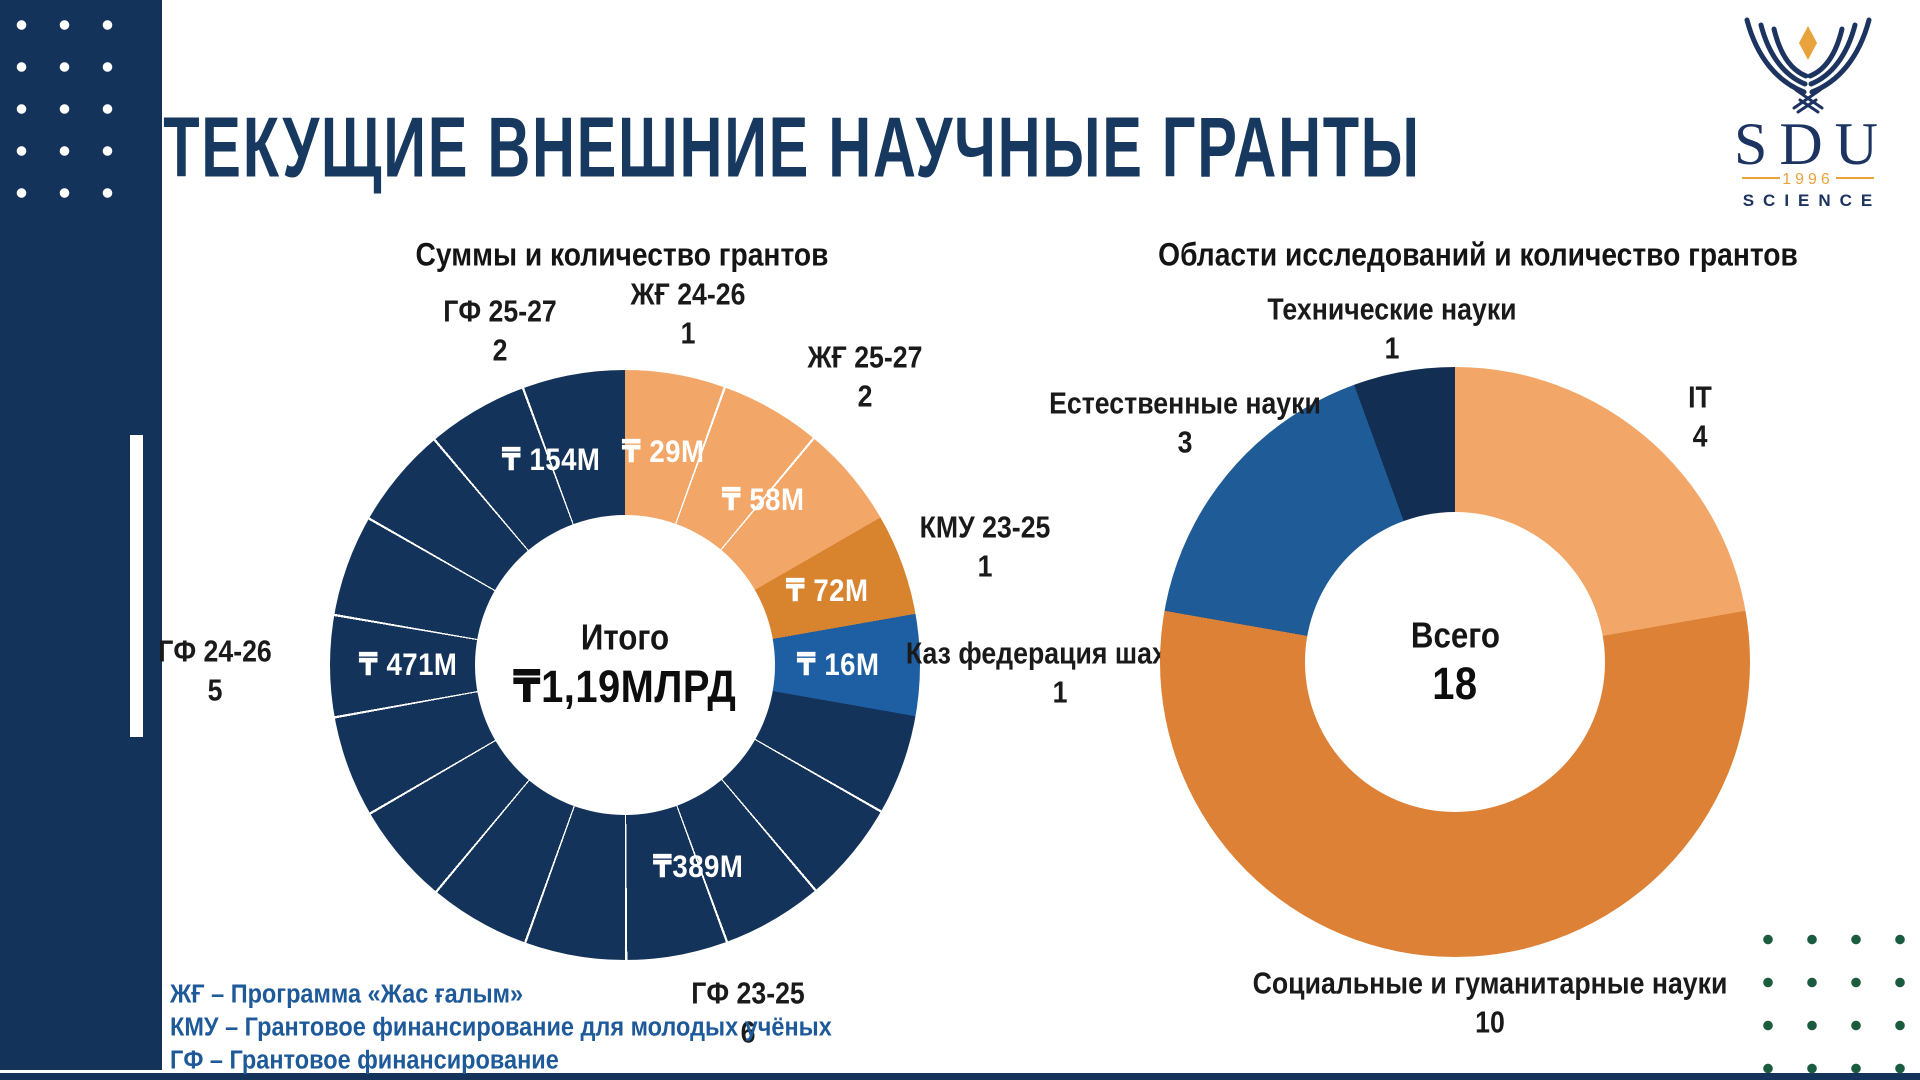 Image resolution: width=1920 pixels, height=1080 pixels. What do you see at coordinates (1812, 144) in the screenshot?
I see `logo-wordmark: SDU` at bounding box center [1812, 144].